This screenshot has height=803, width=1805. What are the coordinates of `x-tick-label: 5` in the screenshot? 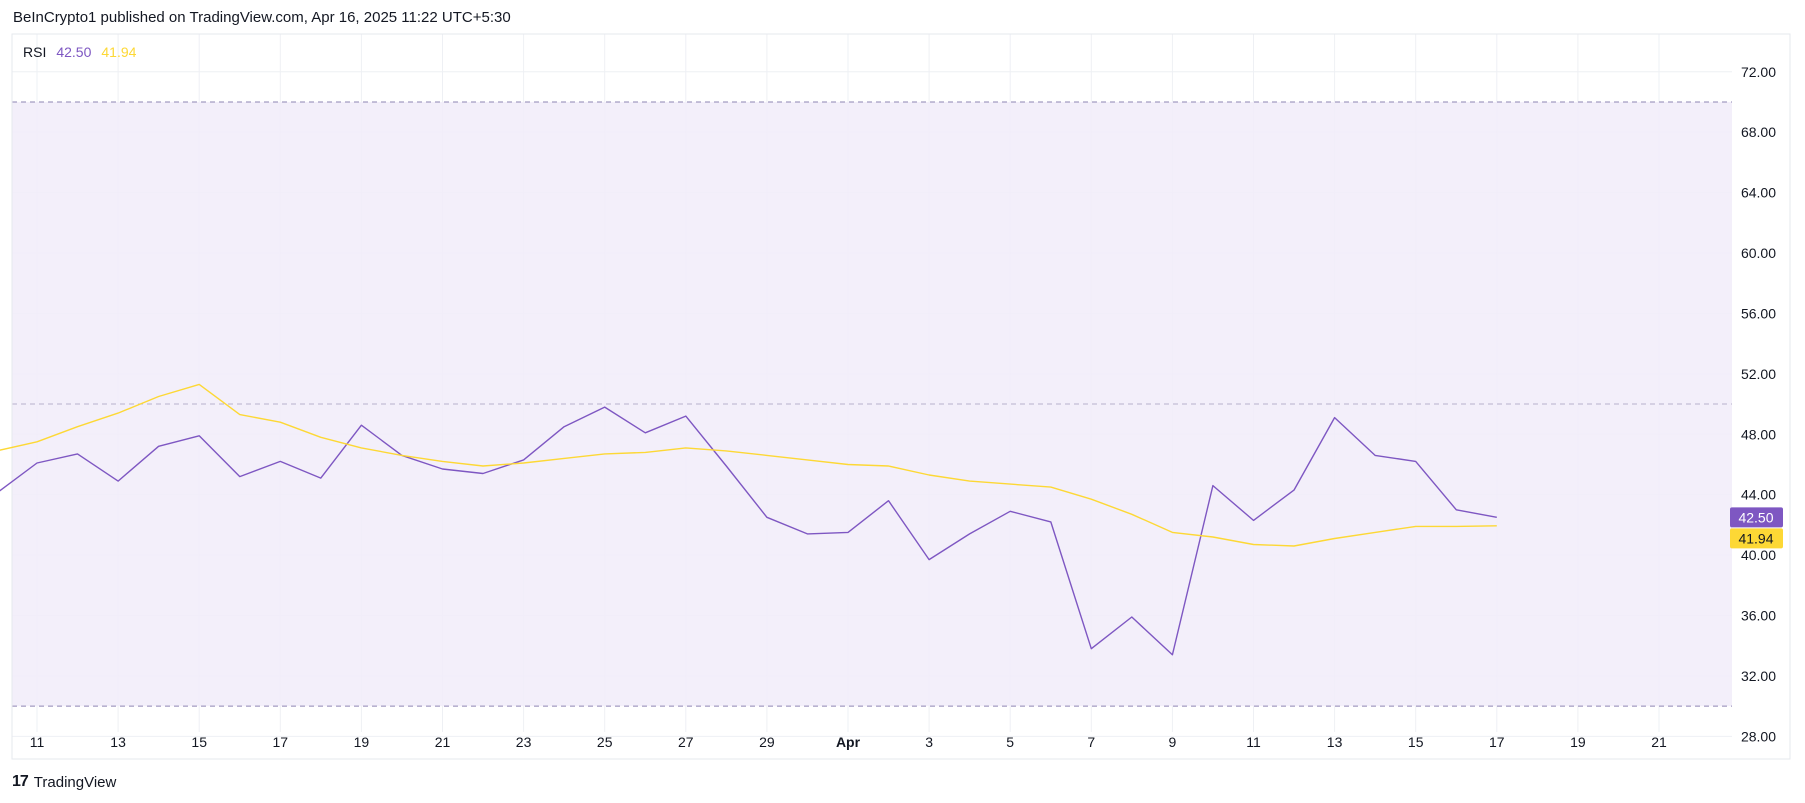 It's located at (1010, 742).